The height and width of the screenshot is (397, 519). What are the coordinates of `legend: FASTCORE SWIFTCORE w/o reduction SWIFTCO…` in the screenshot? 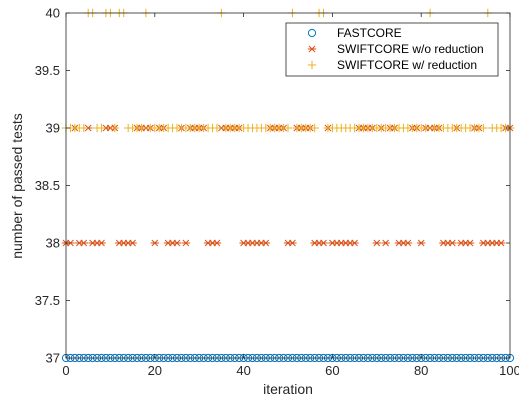 It's located at (392, 49).